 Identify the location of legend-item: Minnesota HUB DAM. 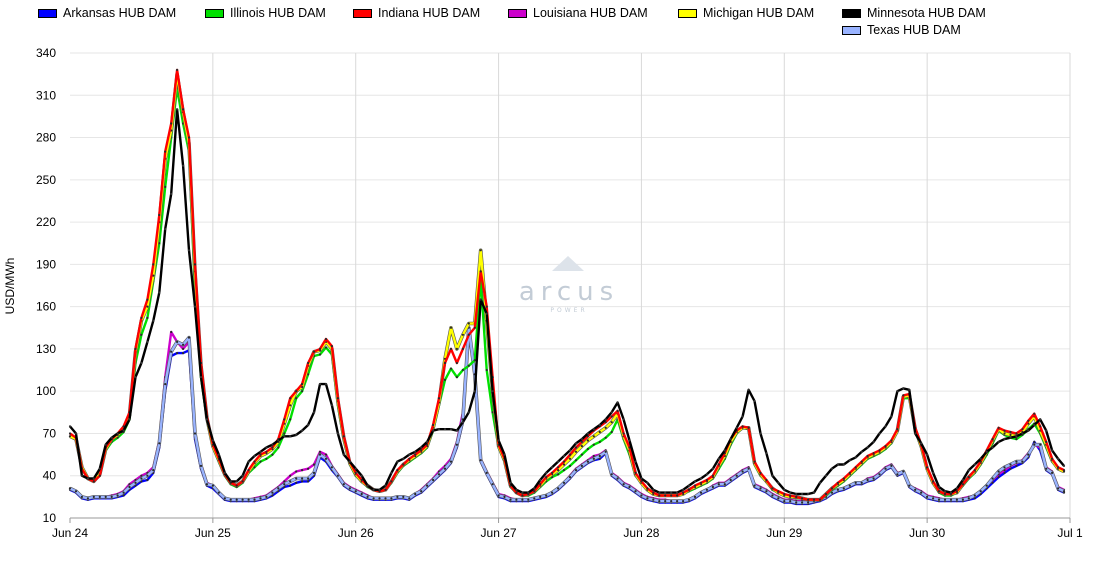
(914, 13).